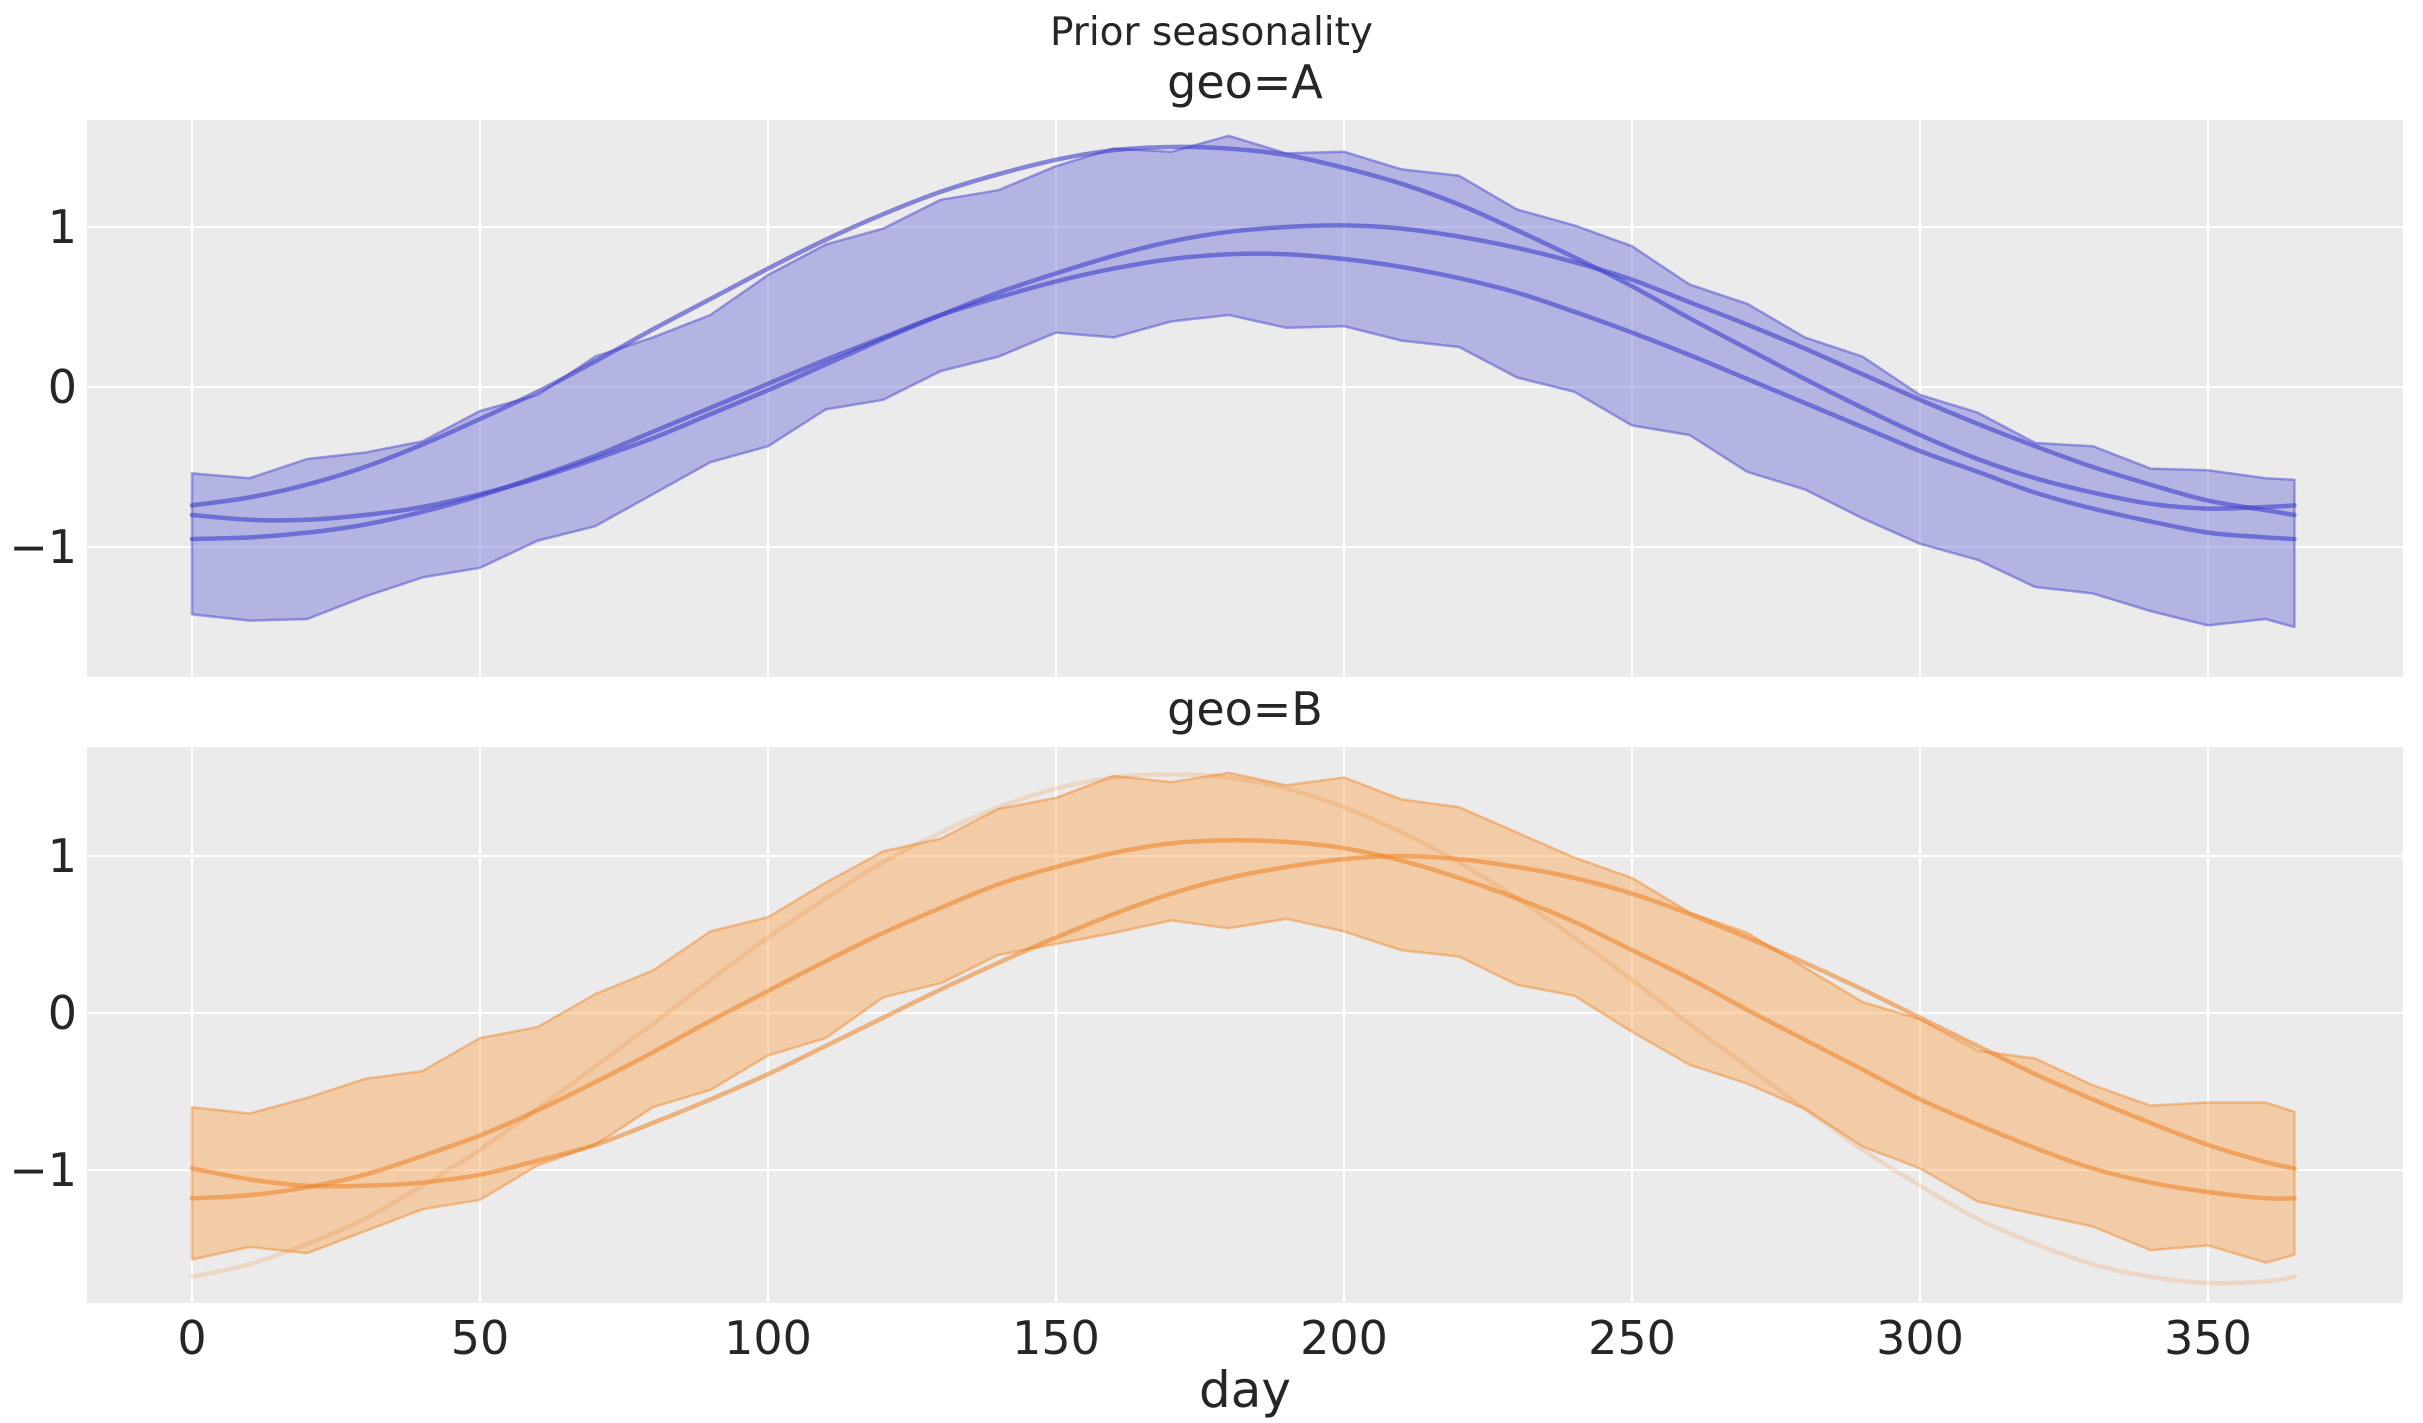  What do you see at coordinates (1211, 32) in the screenshot?
I see `figure-title: Prior seasonality` at bounding box center [1211, 32].